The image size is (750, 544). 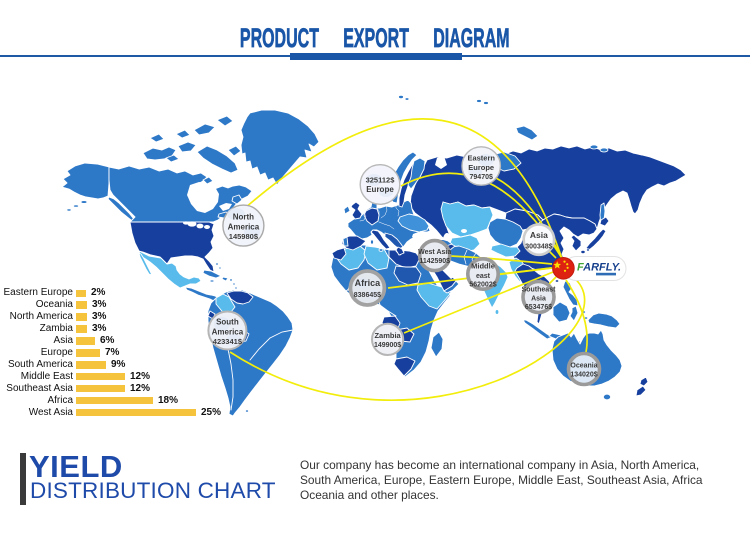 What do you see at coordinates (367, 295) in the screenshot?
I see `svg-text: 838645$` at bounding box center [367, 295].